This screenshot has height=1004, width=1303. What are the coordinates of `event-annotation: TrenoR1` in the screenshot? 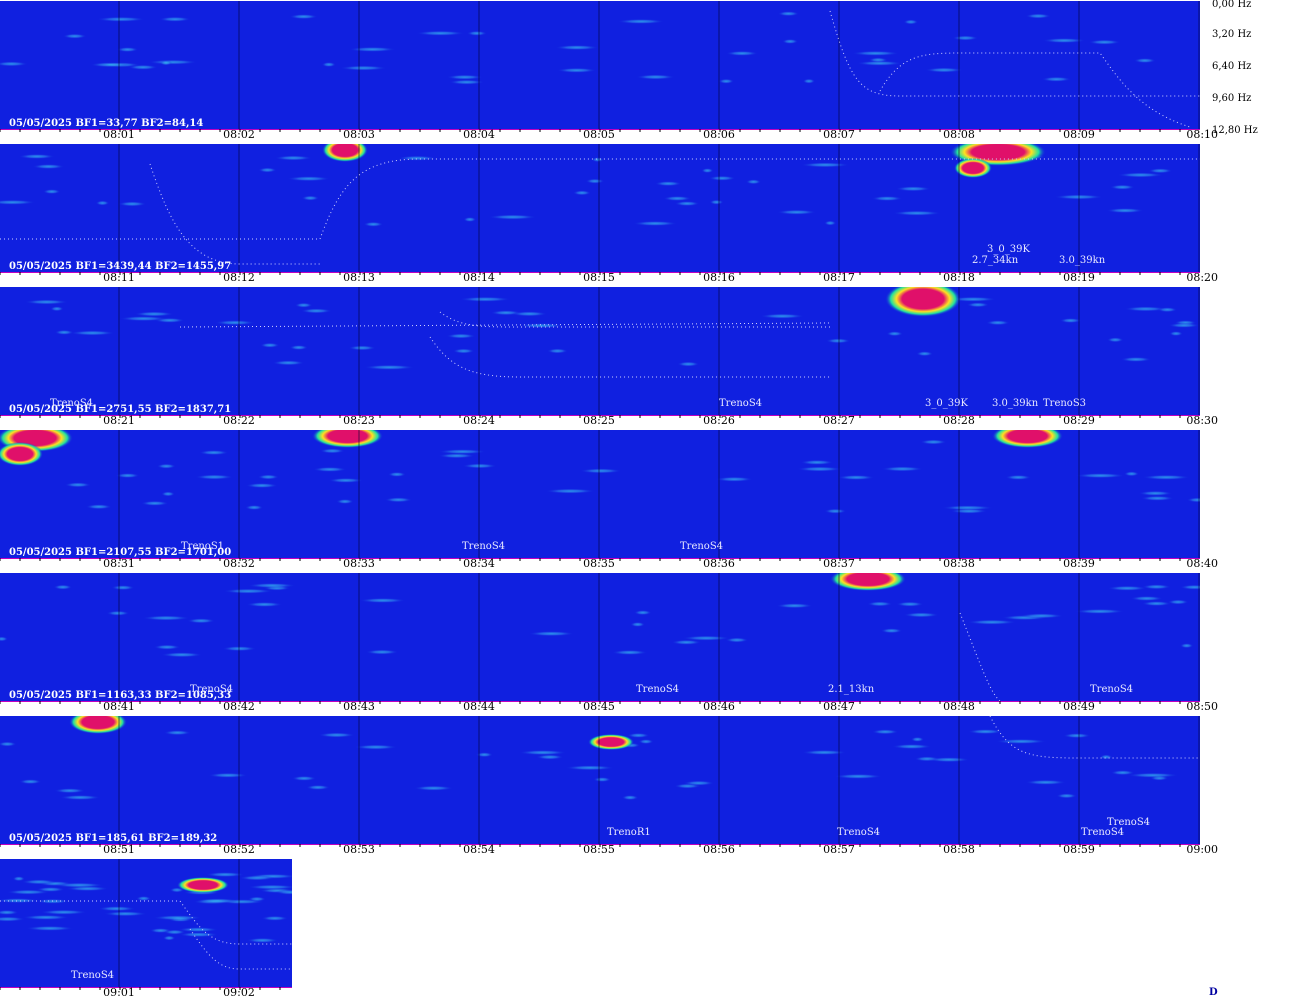 It's located at (629, 832).